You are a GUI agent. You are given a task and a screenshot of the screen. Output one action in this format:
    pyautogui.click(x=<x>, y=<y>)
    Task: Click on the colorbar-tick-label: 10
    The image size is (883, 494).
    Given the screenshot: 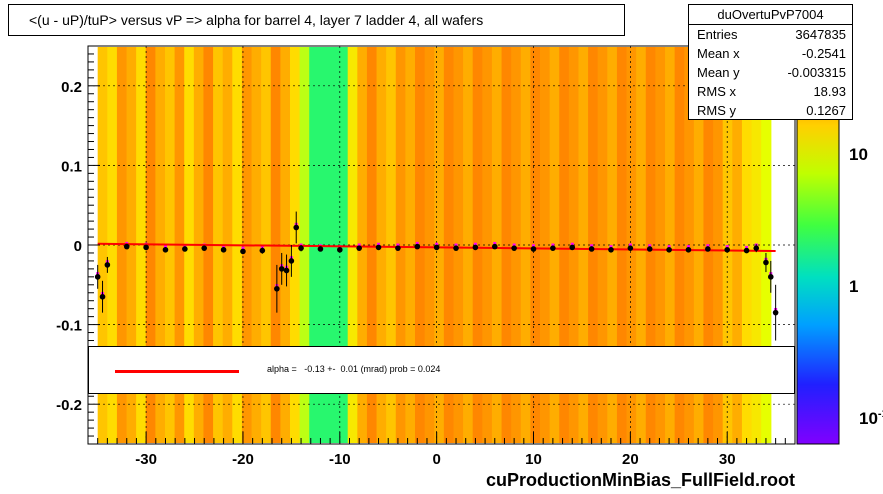 What is the action you would take?
    pyautogui.click(x=858, y=154)
    